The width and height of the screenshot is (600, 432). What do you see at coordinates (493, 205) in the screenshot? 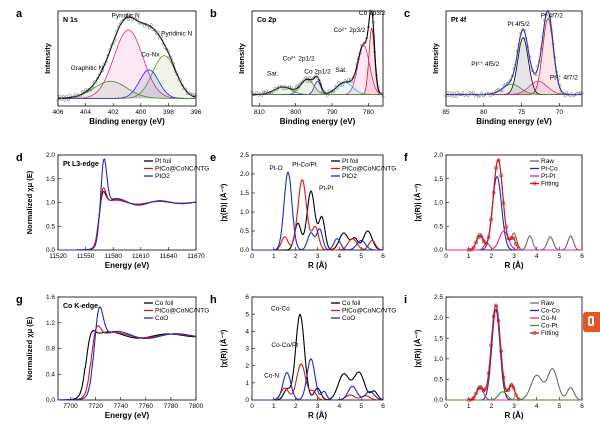
I see `series-fitting` at bounding box center [493, 205].